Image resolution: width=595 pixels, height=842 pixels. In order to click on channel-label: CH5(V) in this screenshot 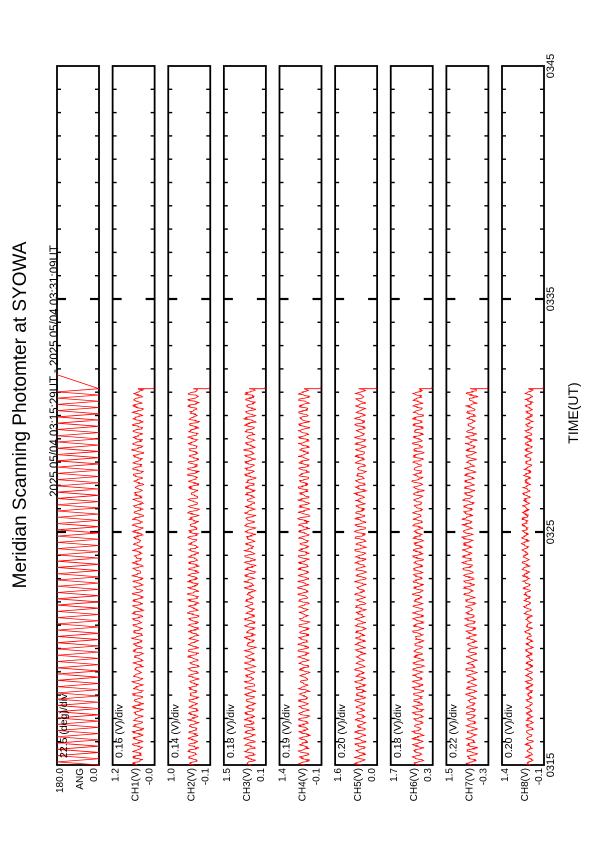, I will do `click(358, 784)`.